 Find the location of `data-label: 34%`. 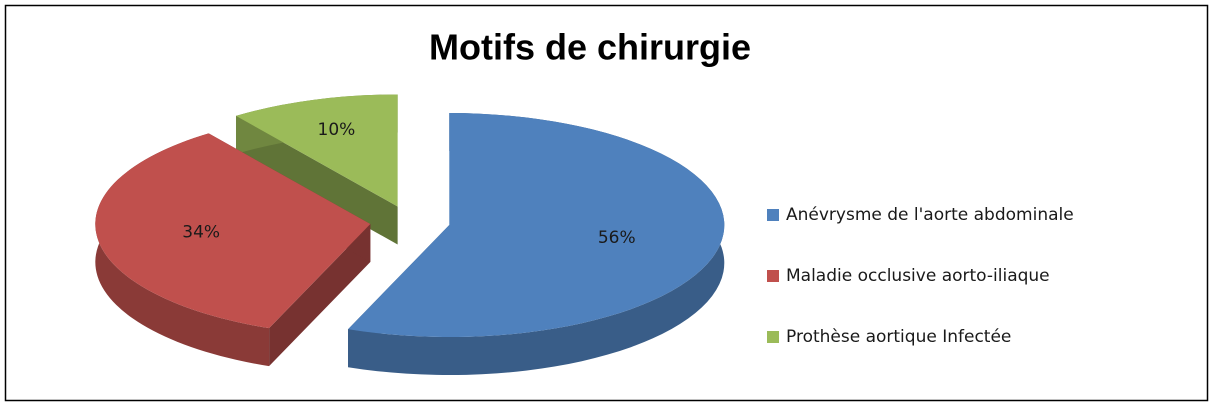

data-label: 34% is located at coordinates (201, 233).